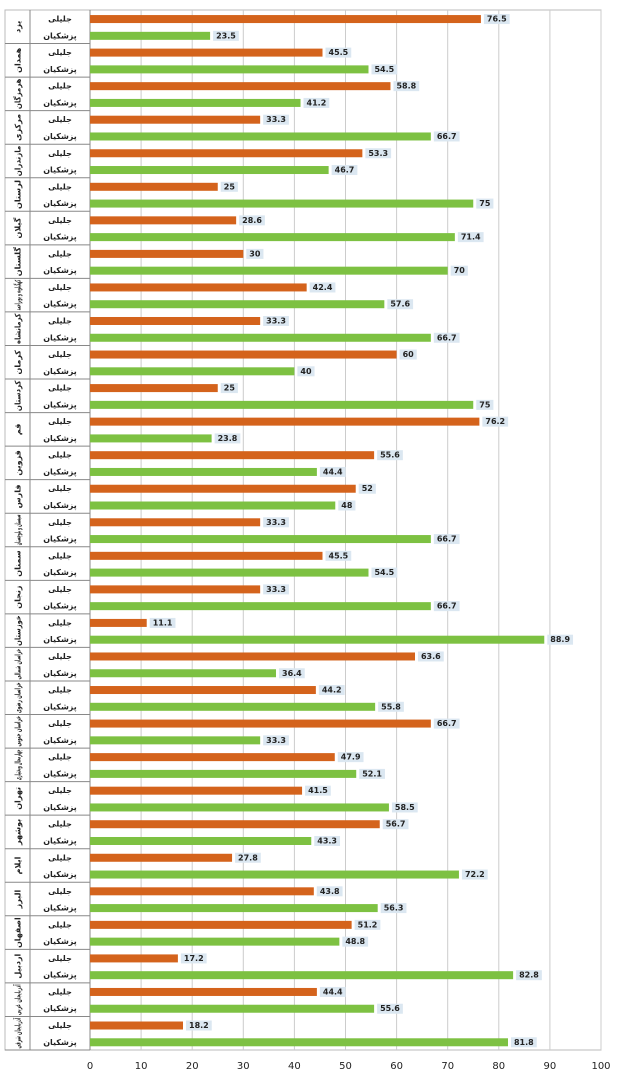 The width and height of the screenshot is (622, 1080). What do you see at coordinates (475, 874) in the screenshot?
I see `value-label: 72.2` at bounding box center [475, 874].